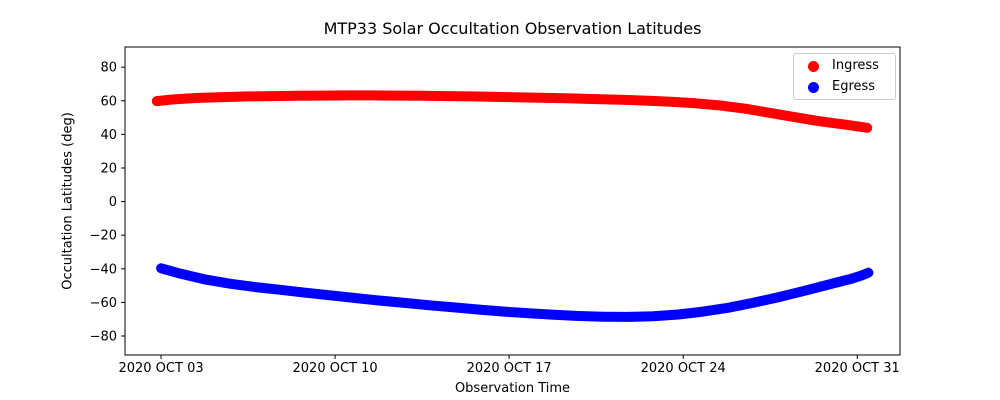 The height and width of the screenshot is (400, 1000). I want to click on y-tick-label: −40, so click(103, 269).